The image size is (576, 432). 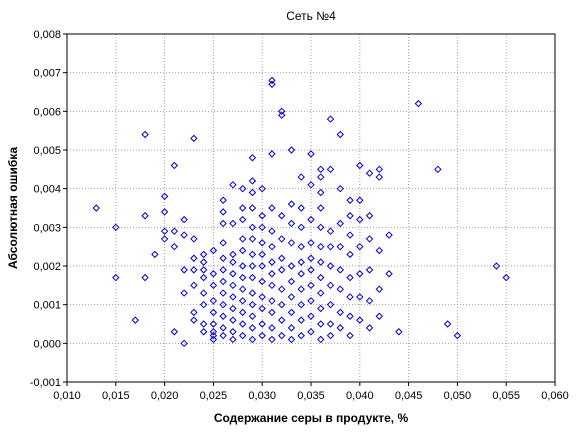 What do you see at coordinates (116, 396) in the screenshot?
I see `x-tick-label: 0,015` at bounding box center [116, 396].